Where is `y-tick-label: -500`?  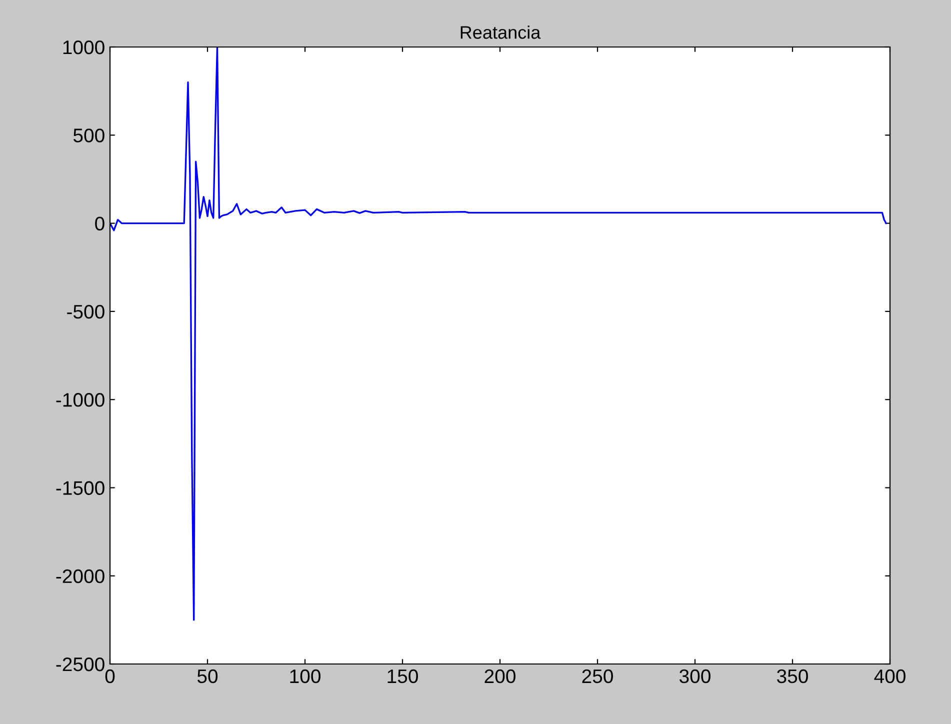
y-tick-label: -500 is located at coordinates (85, 311).